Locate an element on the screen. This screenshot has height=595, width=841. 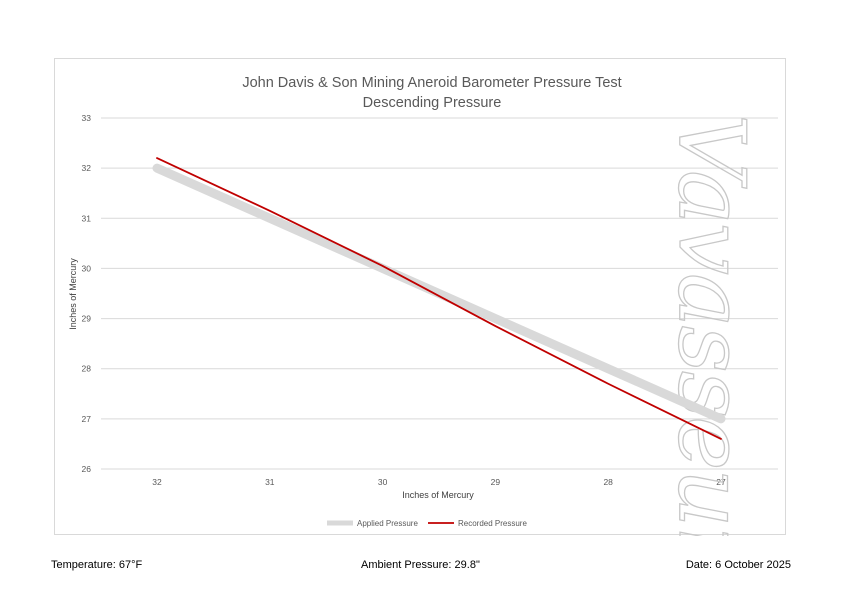
legend: Applied Pressure Recorded Pressure is located at coordinates (427, 523).